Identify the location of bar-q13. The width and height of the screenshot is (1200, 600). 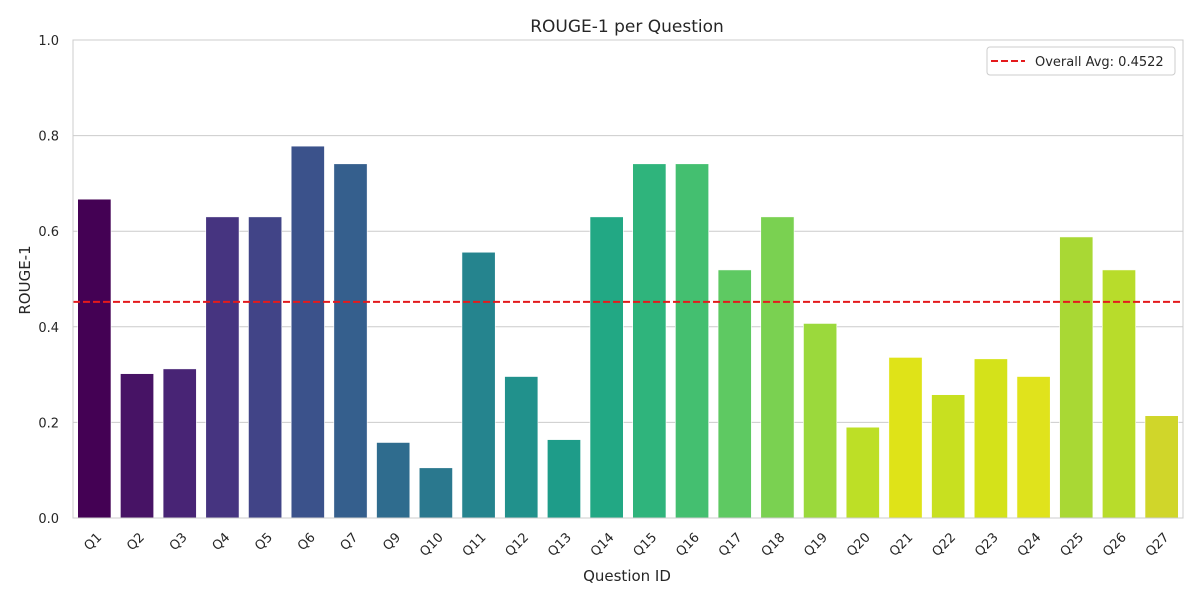
(564, 479).